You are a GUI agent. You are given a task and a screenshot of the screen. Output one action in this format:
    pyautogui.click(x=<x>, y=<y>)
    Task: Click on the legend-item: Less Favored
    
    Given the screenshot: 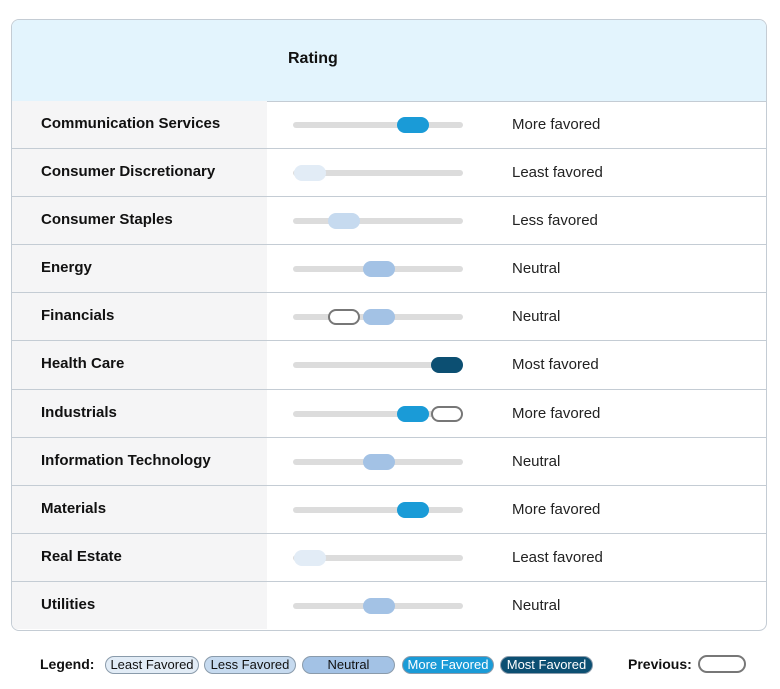 What is the action you would take?
    pyautogui.click(x=250, y=665)
    